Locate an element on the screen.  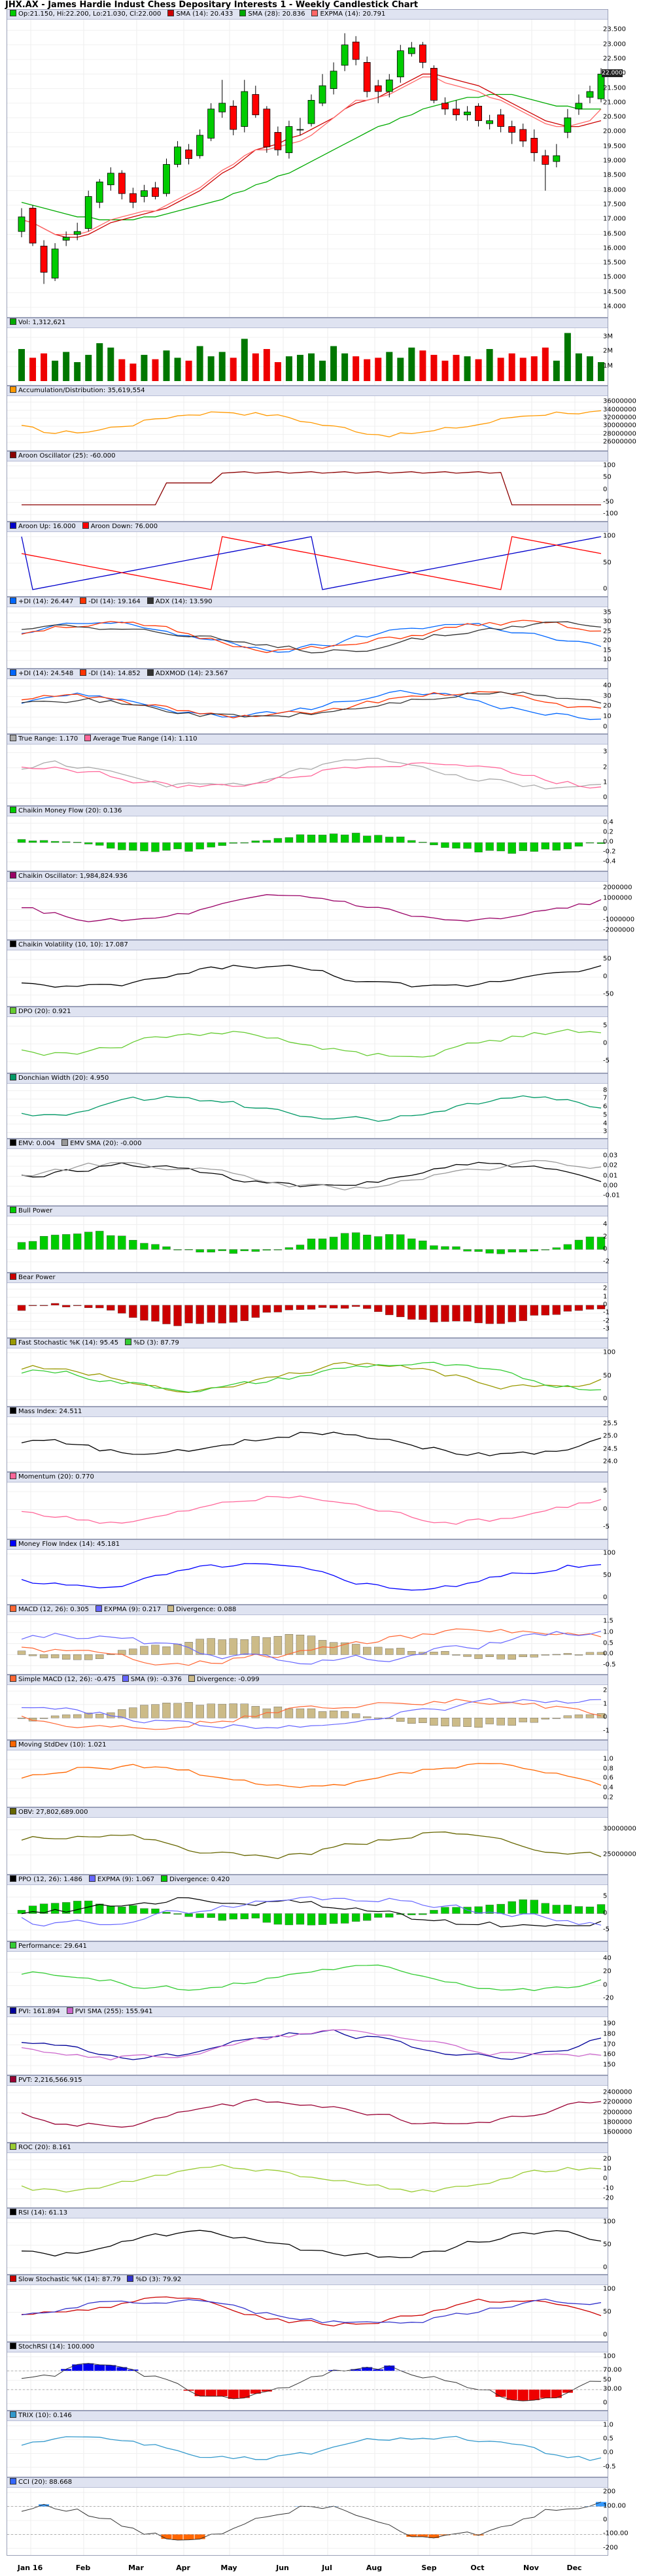
y-tick-label: 25.0 is located at coordinates (610, 1436).